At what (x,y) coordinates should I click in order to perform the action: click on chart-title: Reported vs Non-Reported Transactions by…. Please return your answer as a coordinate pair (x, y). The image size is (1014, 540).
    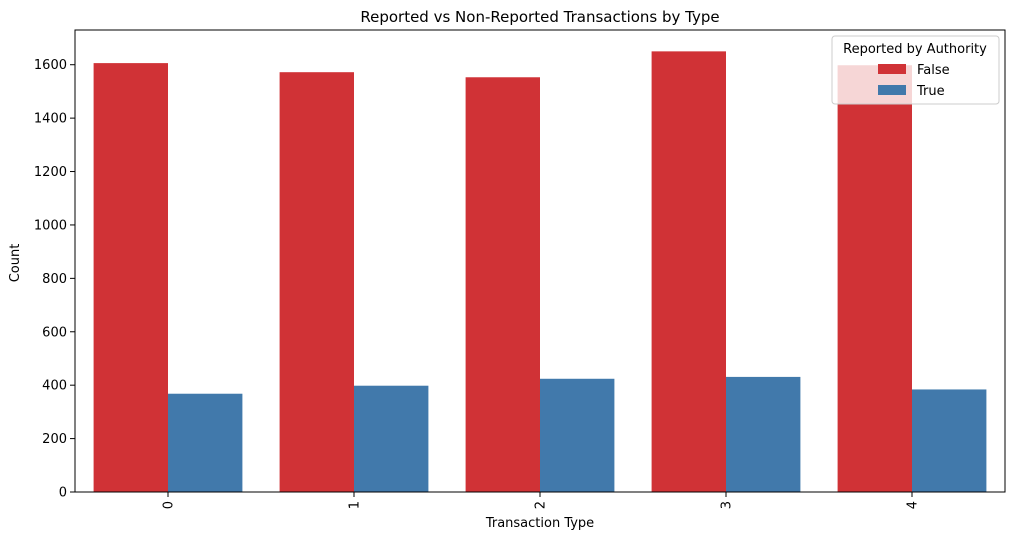
    Looking at the image, I should click on (539, 17).